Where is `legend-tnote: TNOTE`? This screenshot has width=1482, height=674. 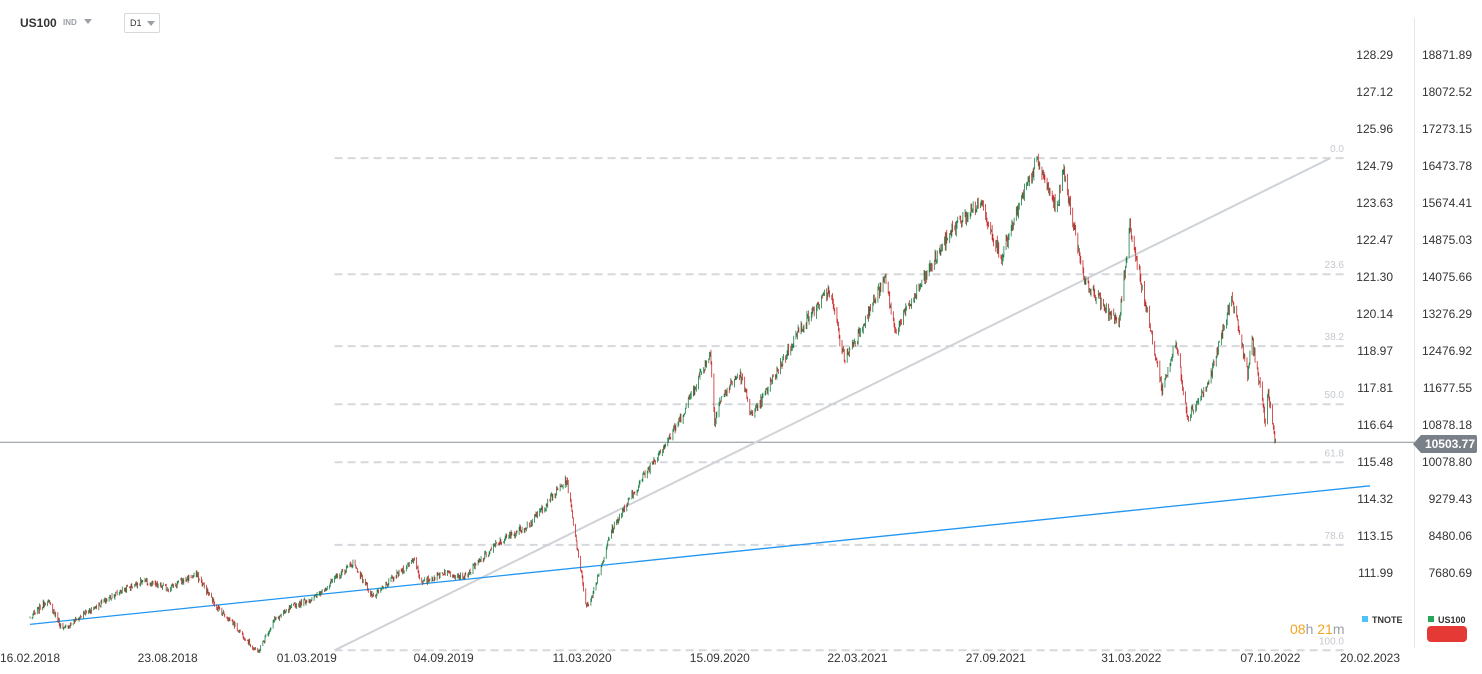
legend-tnote: TNOTE is located at coordinates (1382, 620).